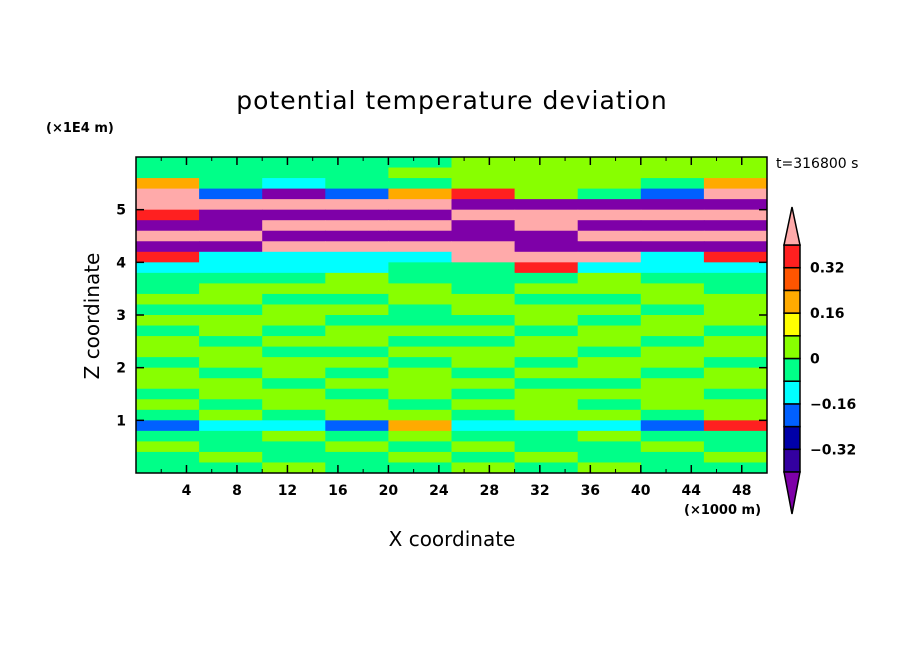 The height and width of the screenshot is (654, 904). Describe the element at coordinates (389, 491) in the screenshot. I see `x-tick-label: 20` at that location.